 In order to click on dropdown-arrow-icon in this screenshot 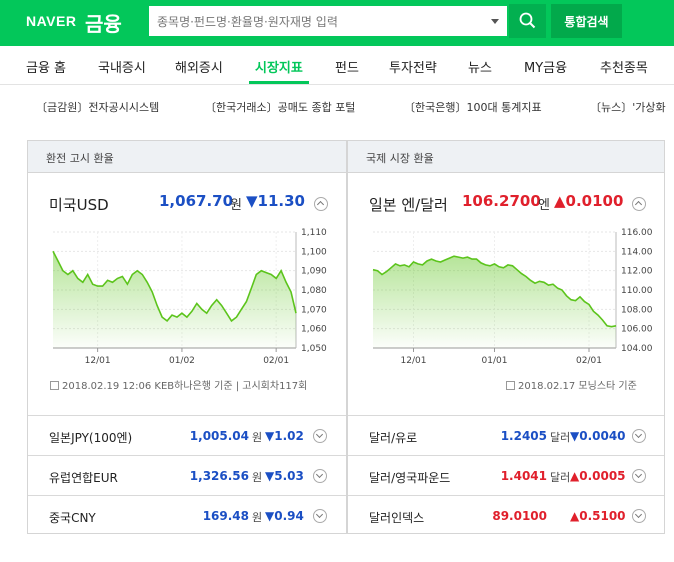, I will do `click(495, 21)`.